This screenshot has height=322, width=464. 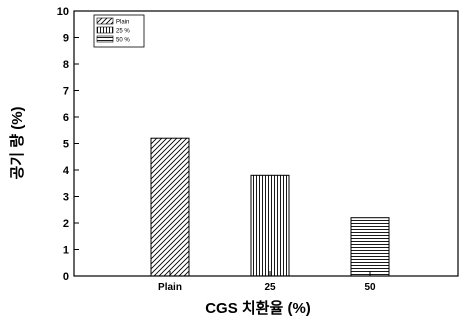 What do you see at coordinates (105, 21) in the screenshot?
I see `legend-swatch-plain` at bounding box center [105, 21].